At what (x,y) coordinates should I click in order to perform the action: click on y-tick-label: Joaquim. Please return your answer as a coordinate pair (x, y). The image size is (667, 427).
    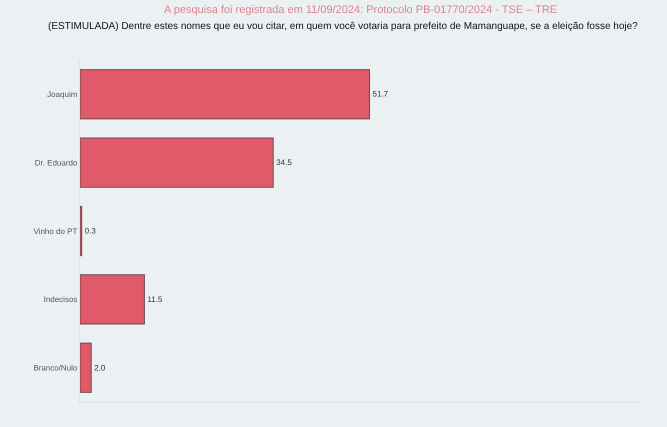
    Looking at the image, I should click on (62, 94).